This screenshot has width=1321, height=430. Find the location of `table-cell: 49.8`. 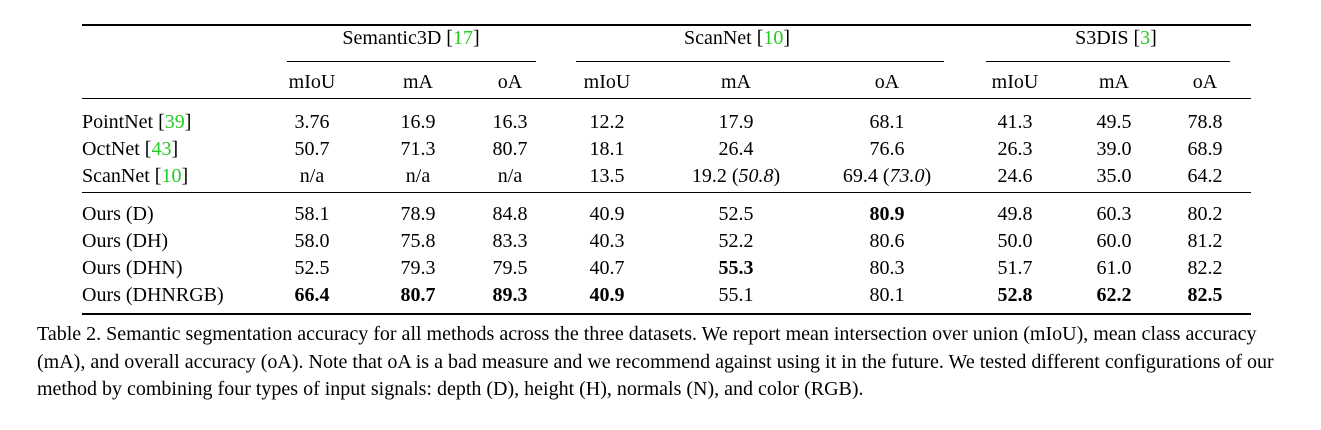

table-cell: 49.8 is located at coordinates (1015, 214).